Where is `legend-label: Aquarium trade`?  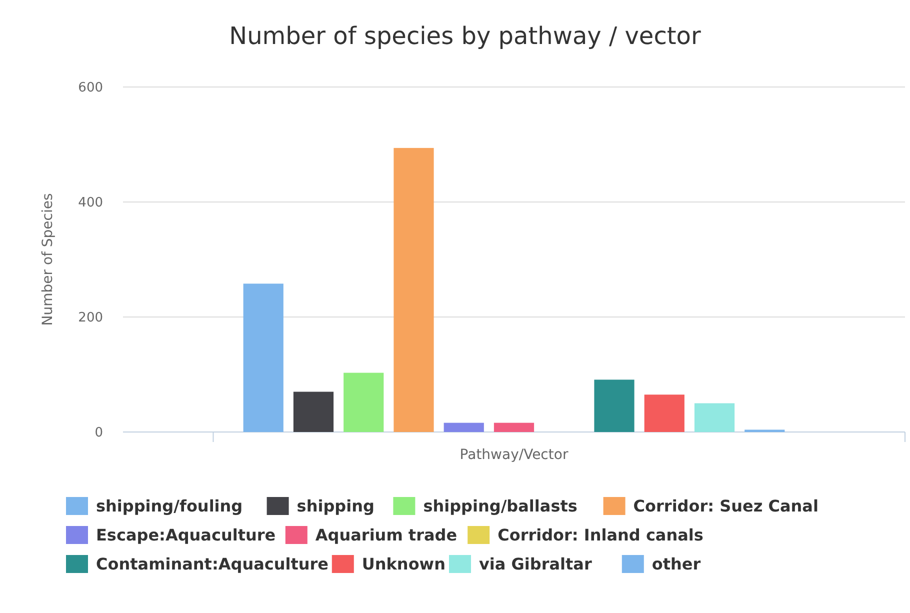 legend-label: Aquarium trade is located at coordinates (386, 535).